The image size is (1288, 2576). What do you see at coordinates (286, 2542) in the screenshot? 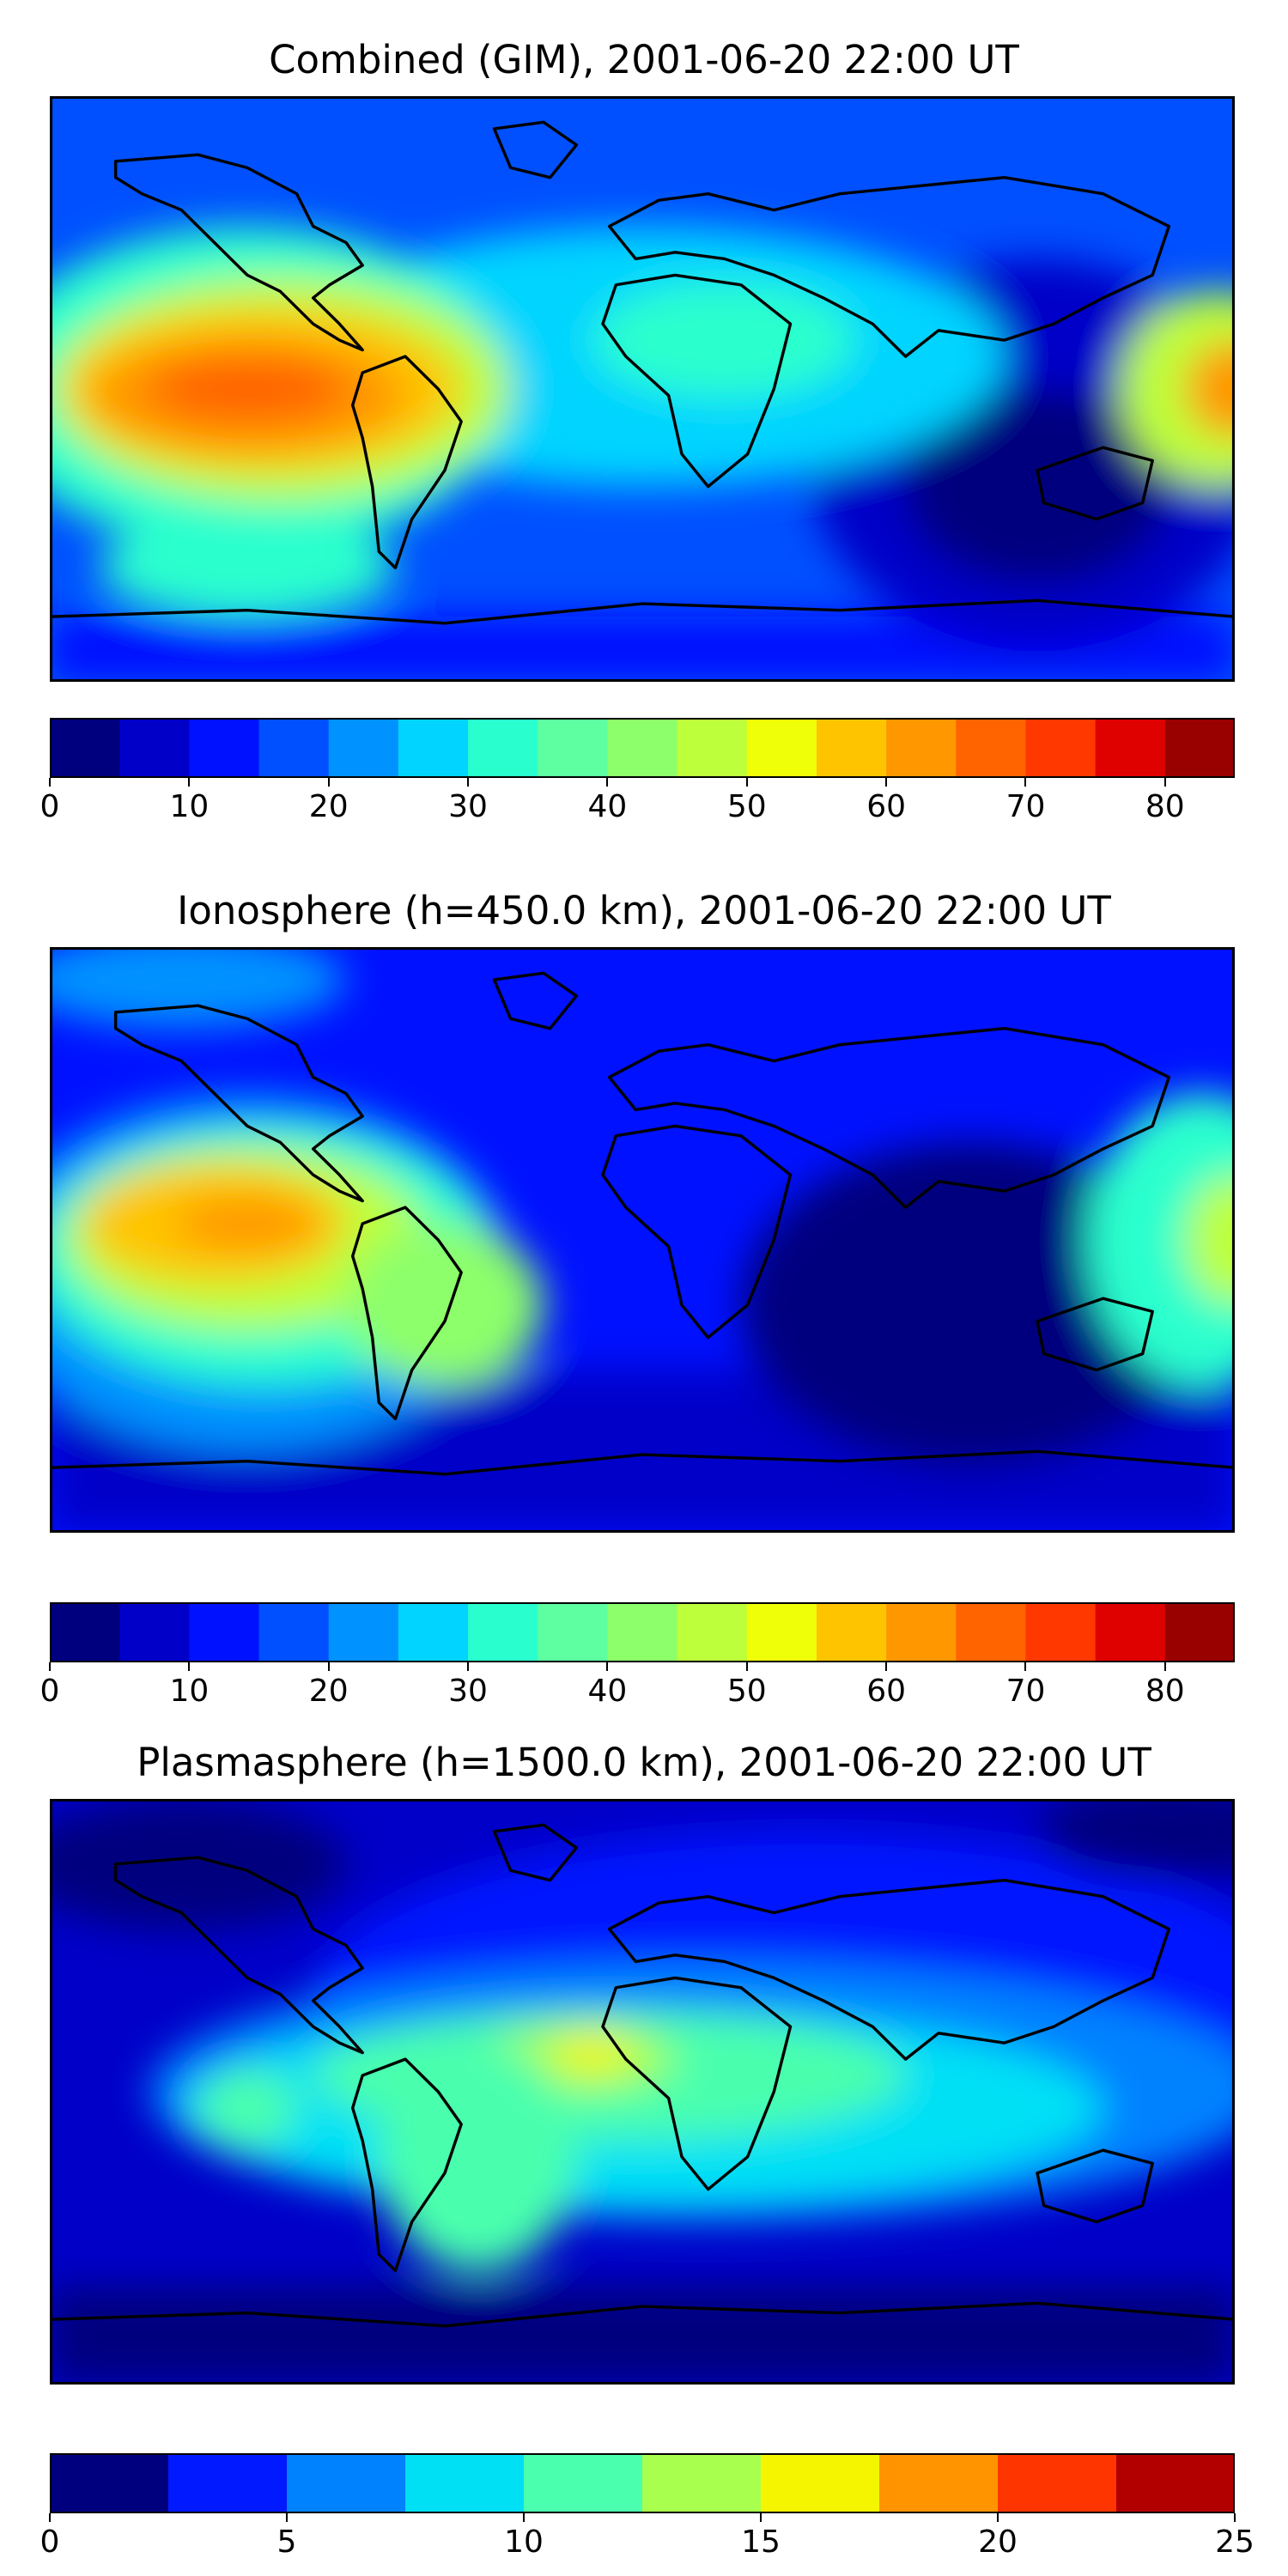
I see `colorbar-tick-label: 5` at bounding box center [286, 2542].